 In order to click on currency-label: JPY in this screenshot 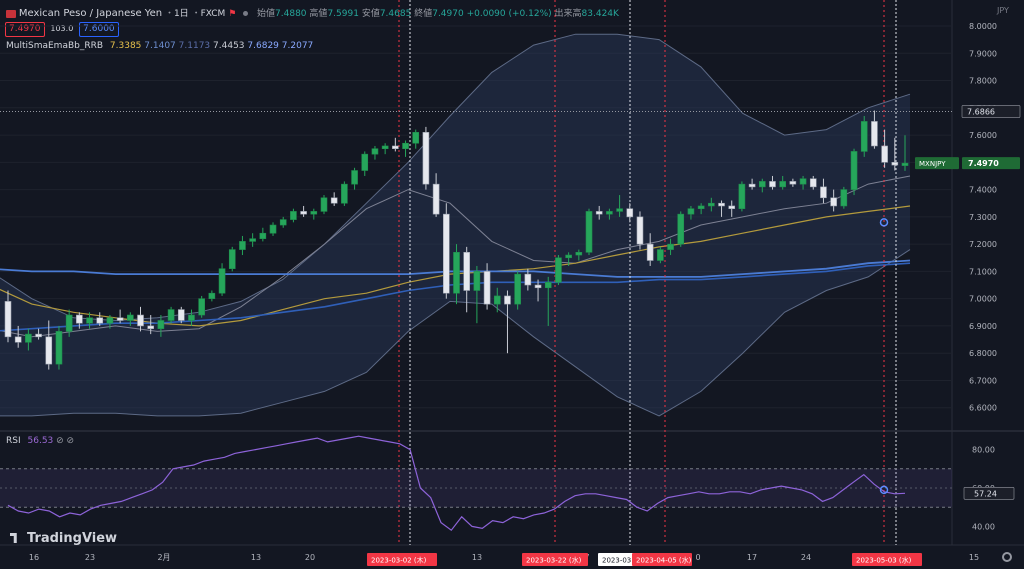, I will do `click(1003, 10)`.